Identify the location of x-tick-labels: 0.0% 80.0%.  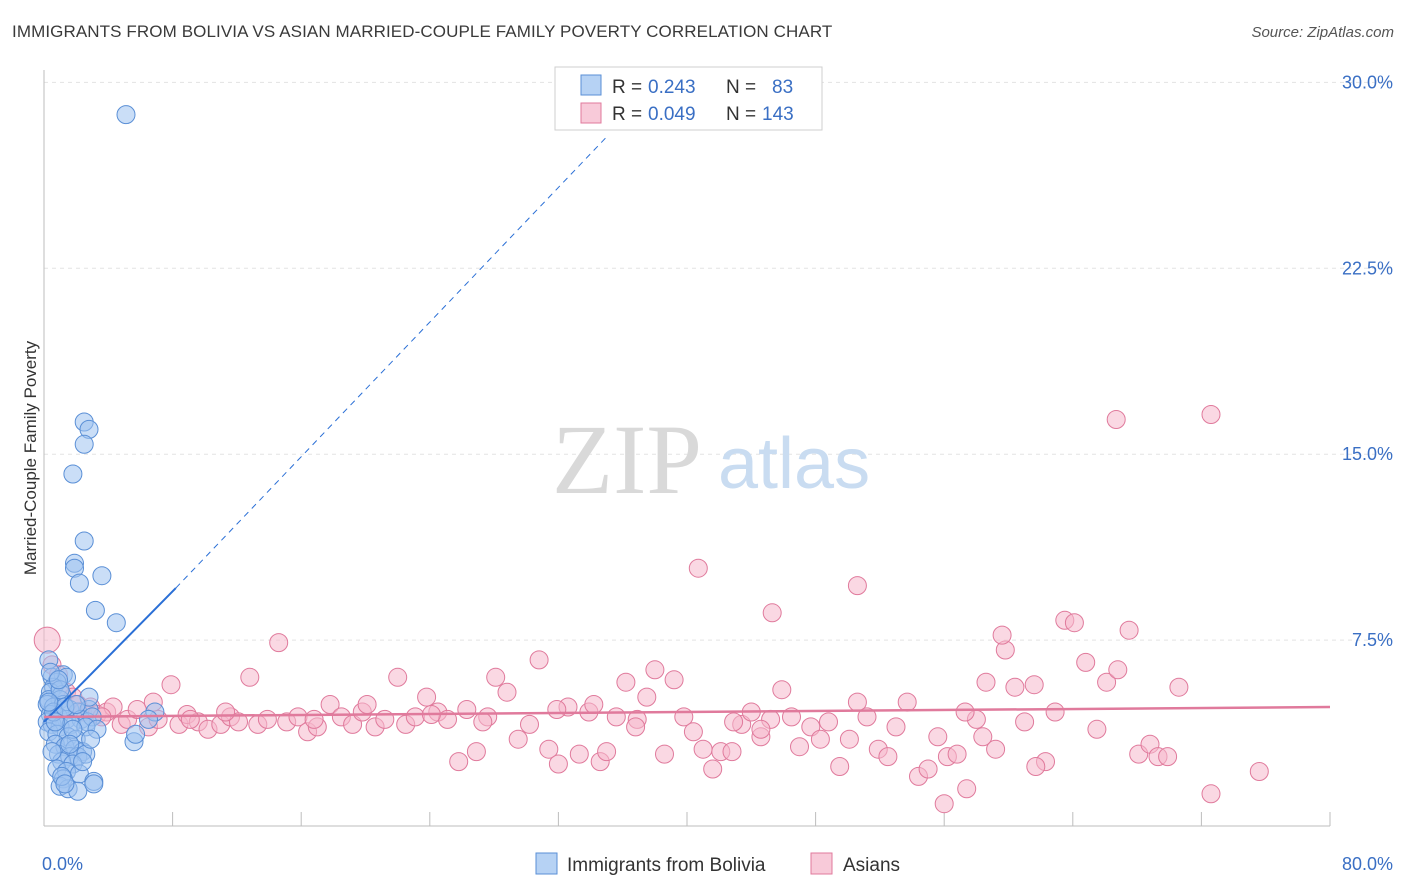
(717, 864).